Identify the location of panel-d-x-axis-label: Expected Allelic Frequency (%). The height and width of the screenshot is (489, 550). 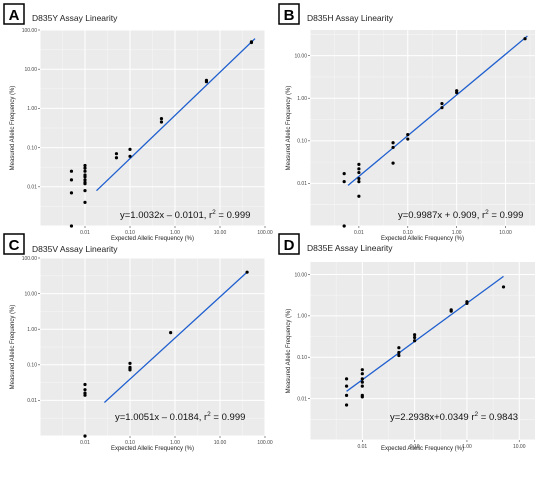
(422, 449).